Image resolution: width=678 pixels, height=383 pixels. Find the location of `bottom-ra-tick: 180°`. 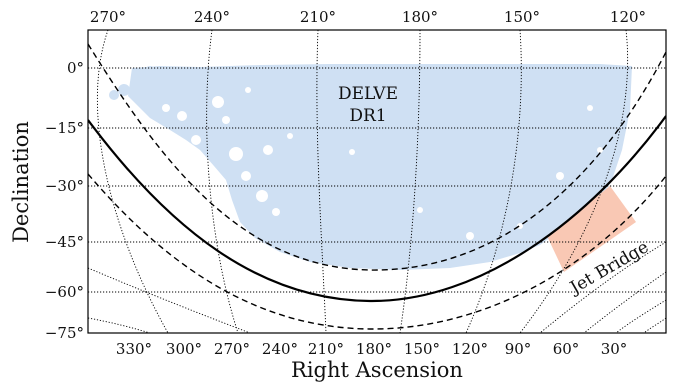

bottom-ra-tick: 180° is located at coordinates (374, 349).